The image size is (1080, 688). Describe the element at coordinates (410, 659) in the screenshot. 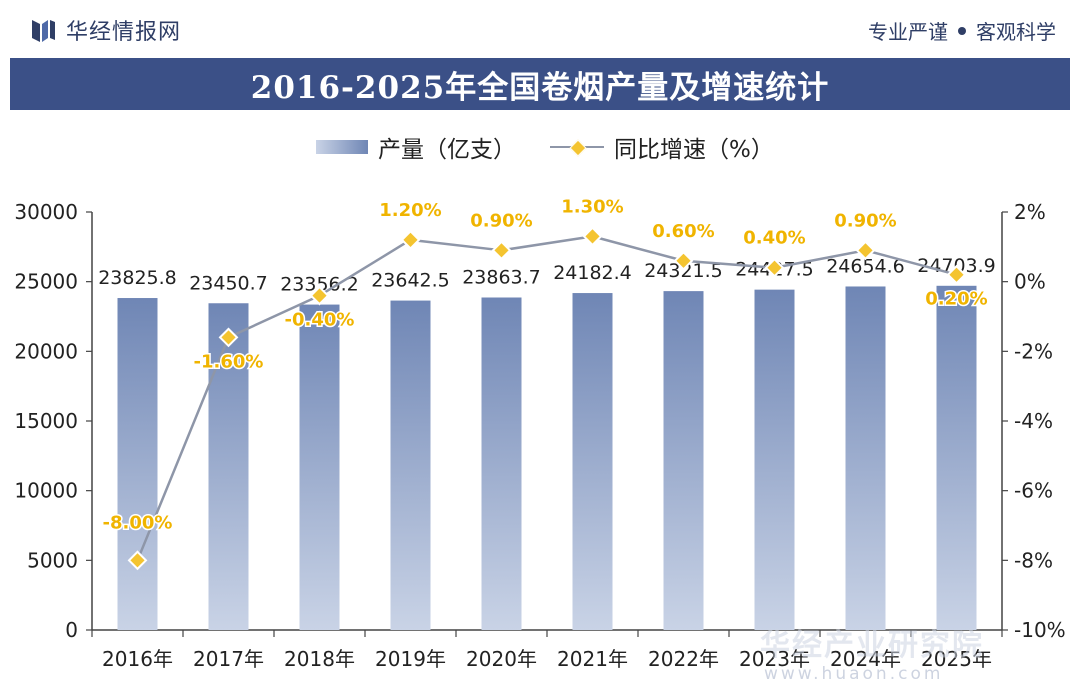

I see `x-tick-label: 2019年` at that location.